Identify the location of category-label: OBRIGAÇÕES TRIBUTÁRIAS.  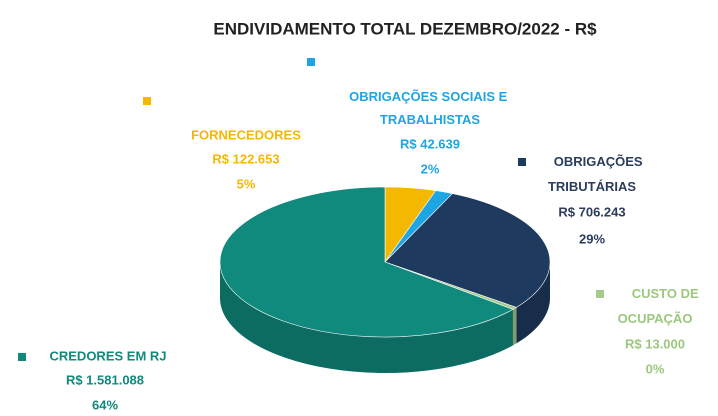
(597, 174).